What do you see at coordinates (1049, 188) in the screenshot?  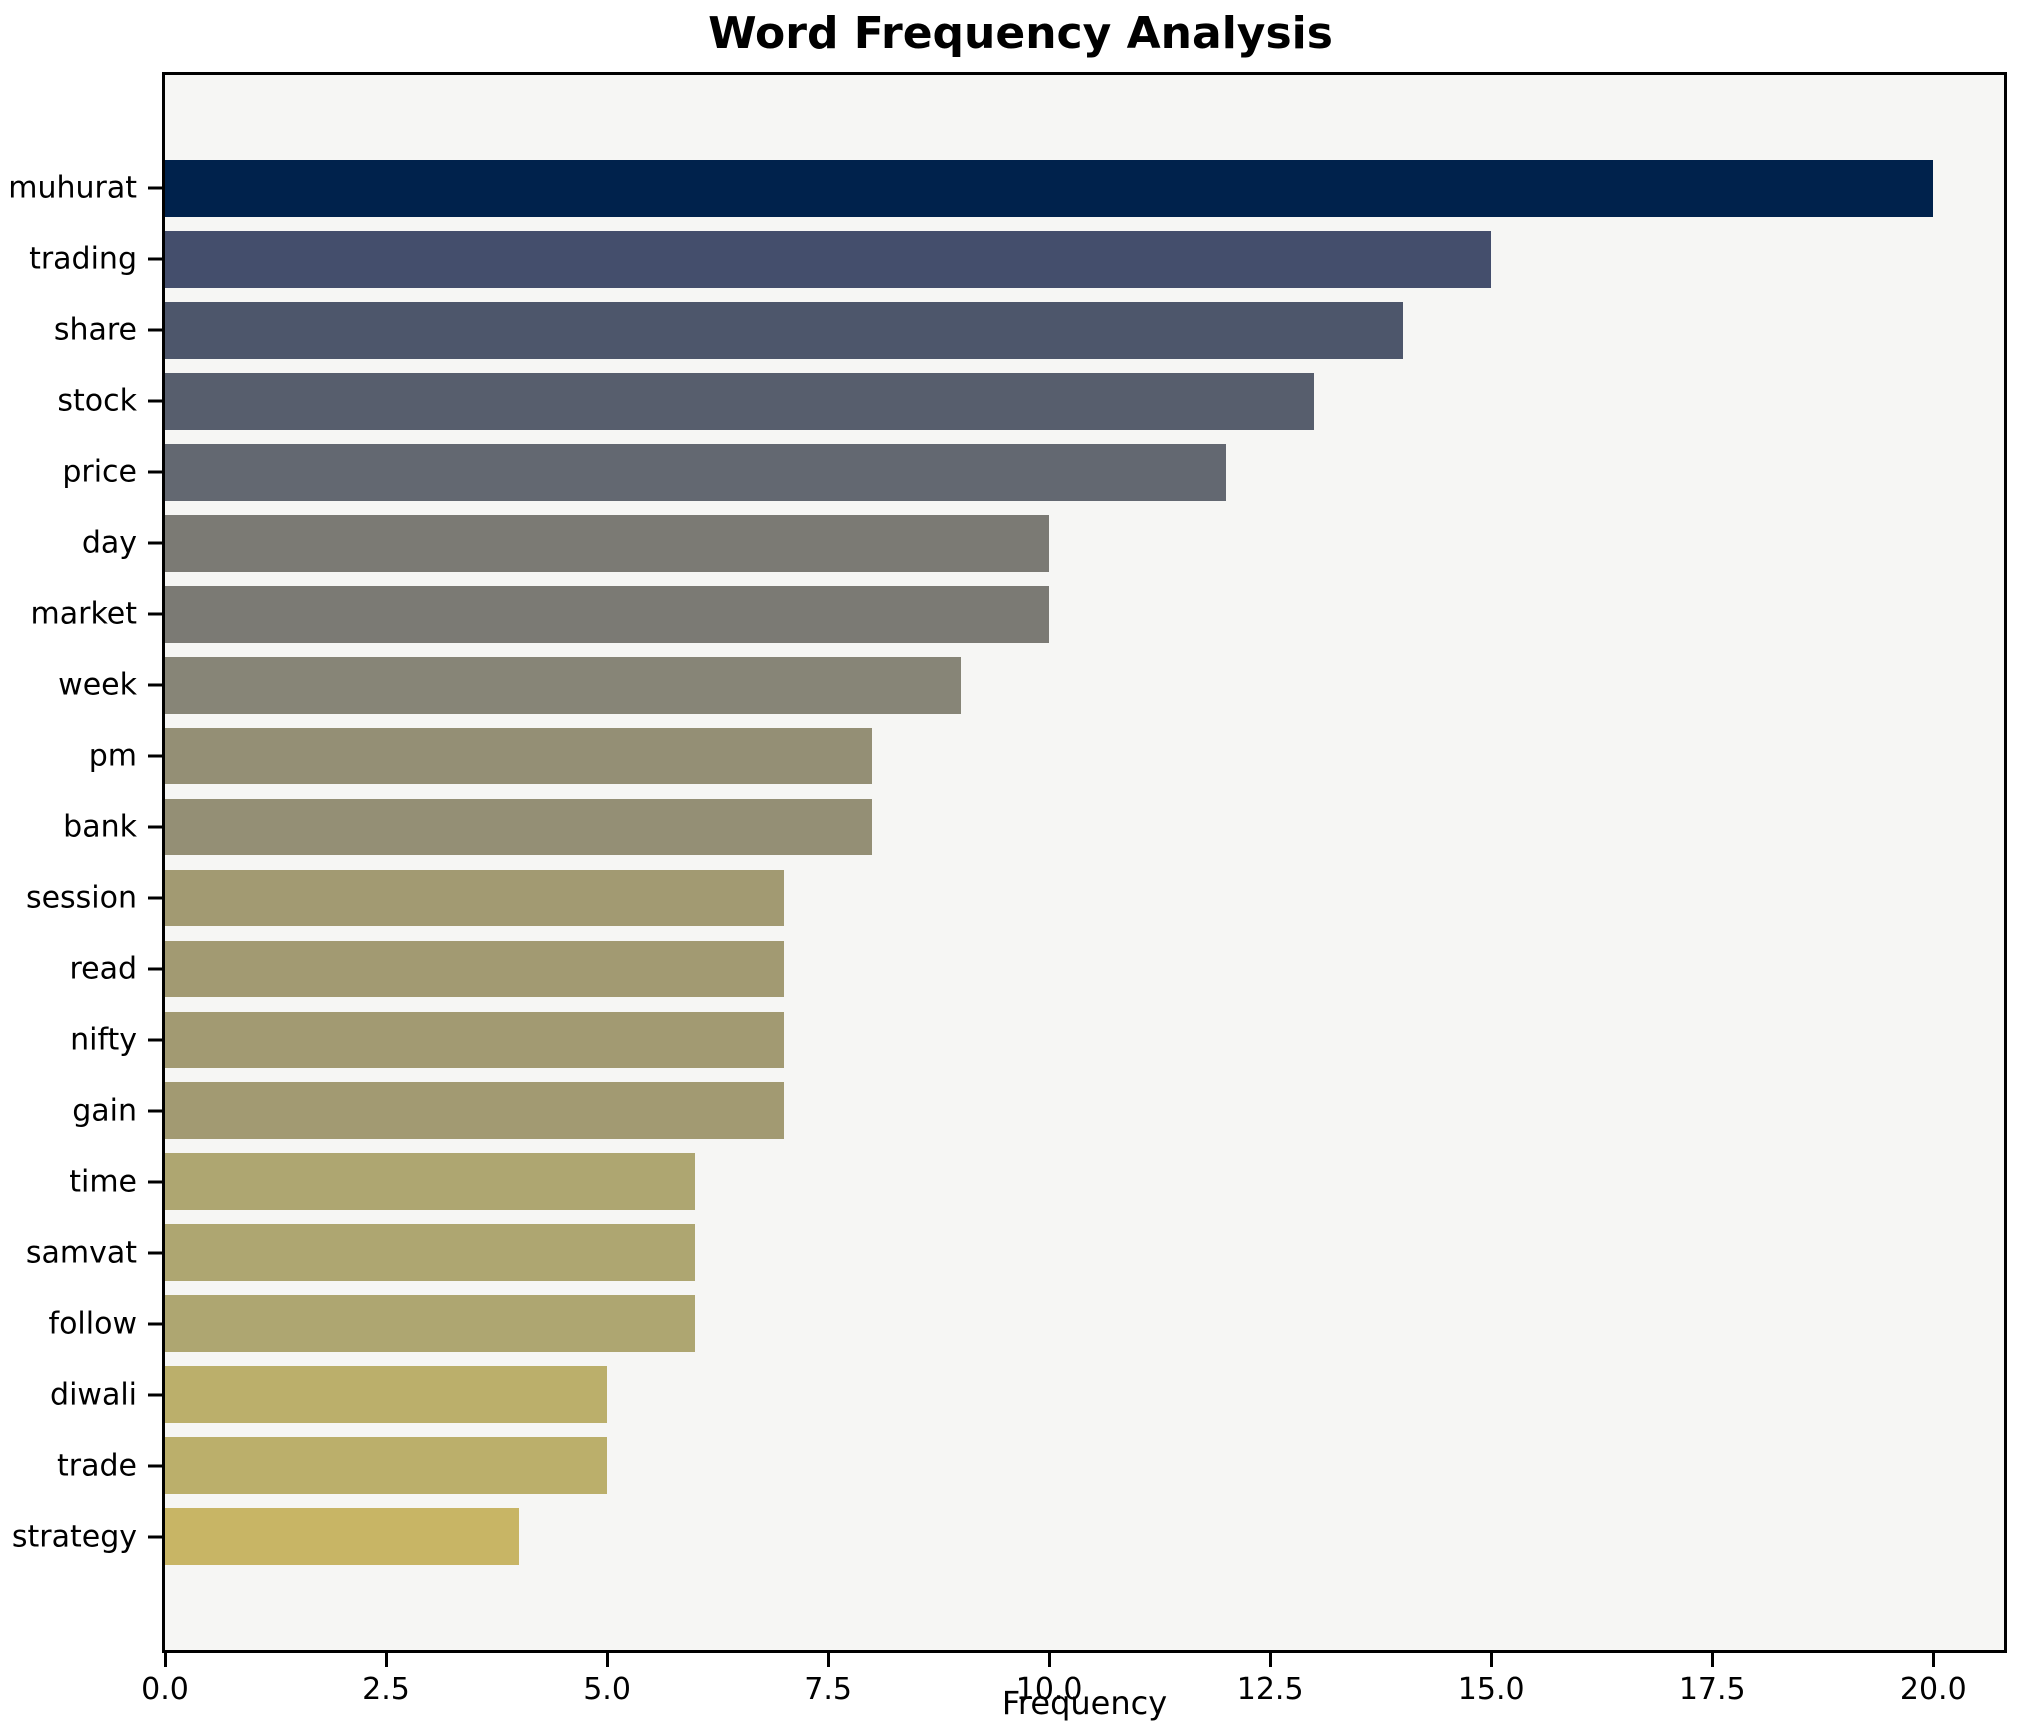 I see `bar-muhurat` at bounding box center [1049, 188].